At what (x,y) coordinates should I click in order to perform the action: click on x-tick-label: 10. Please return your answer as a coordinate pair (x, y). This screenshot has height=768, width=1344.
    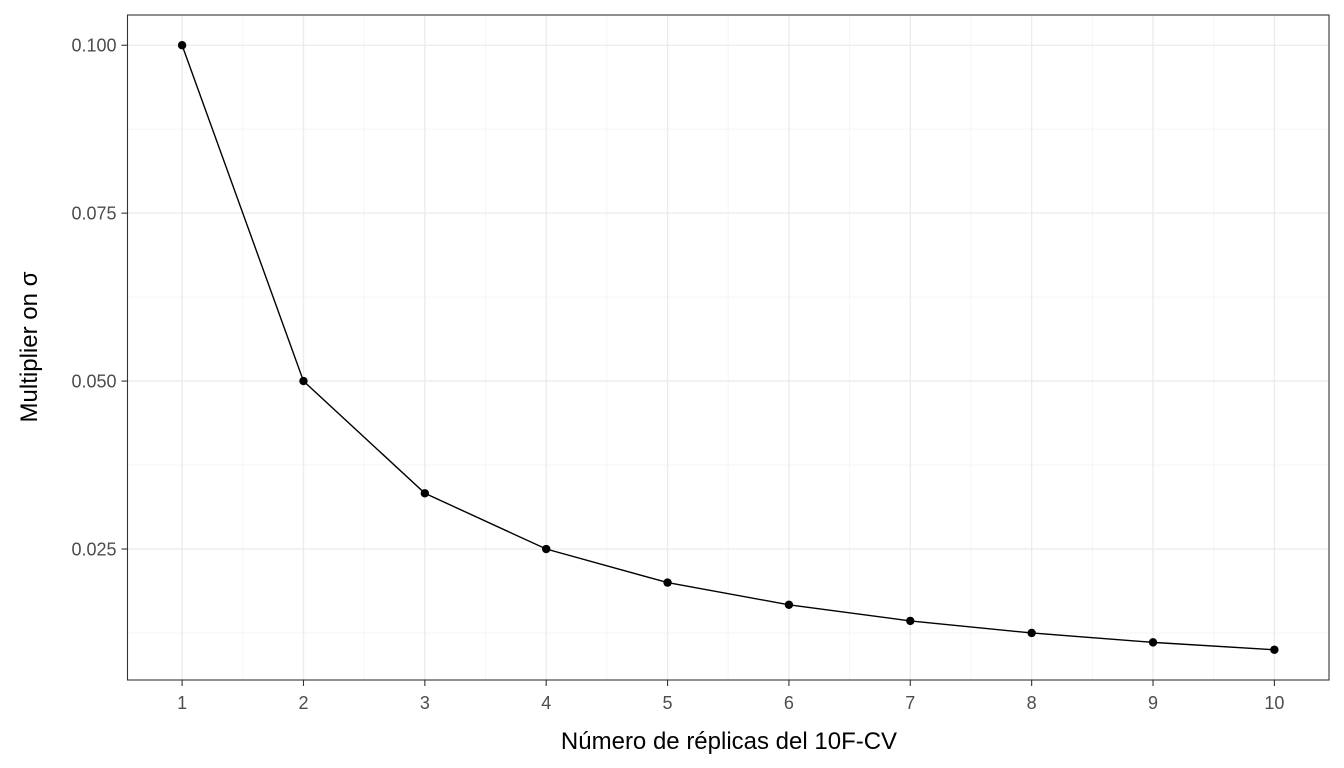
    Looking at the image, I should click on (1274, 703).